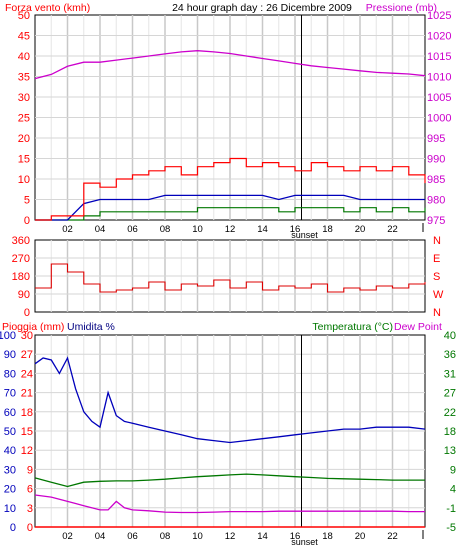  I want to click on average-wind-line, so click(230, 207).